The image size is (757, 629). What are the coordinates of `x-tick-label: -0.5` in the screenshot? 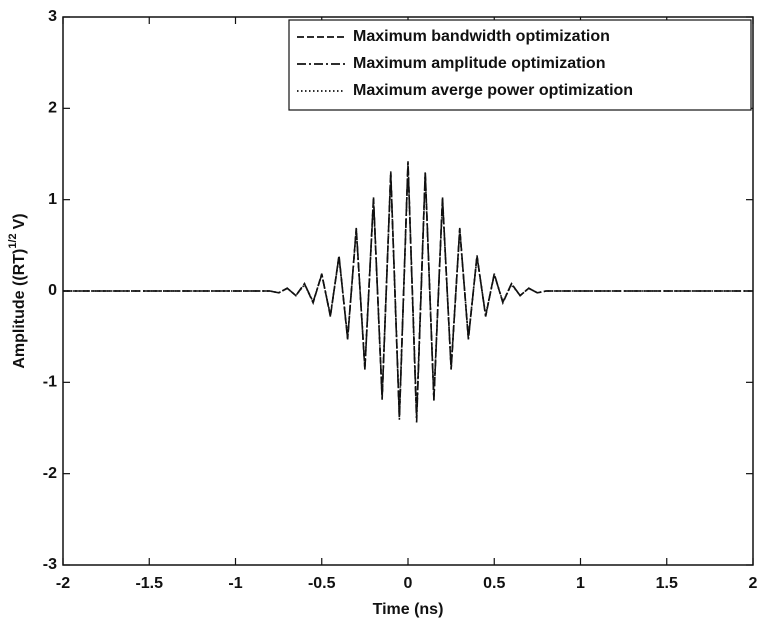 It's located at (322, 583).